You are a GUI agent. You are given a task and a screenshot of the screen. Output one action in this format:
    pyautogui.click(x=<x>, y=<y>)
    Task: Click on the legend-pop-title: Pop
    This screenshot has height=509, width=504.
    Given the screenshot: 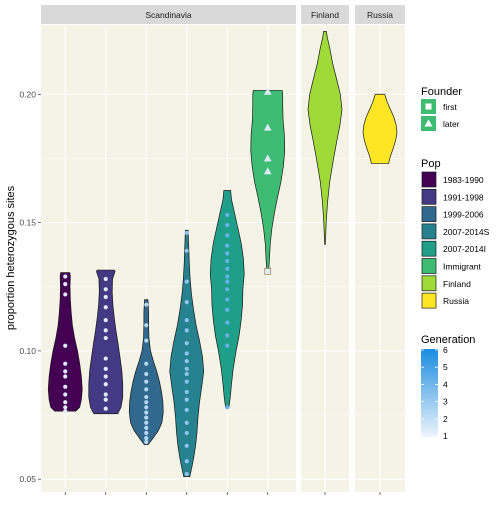 What is the action you would take?
    pyautogui.click(x=431, y=164)
    